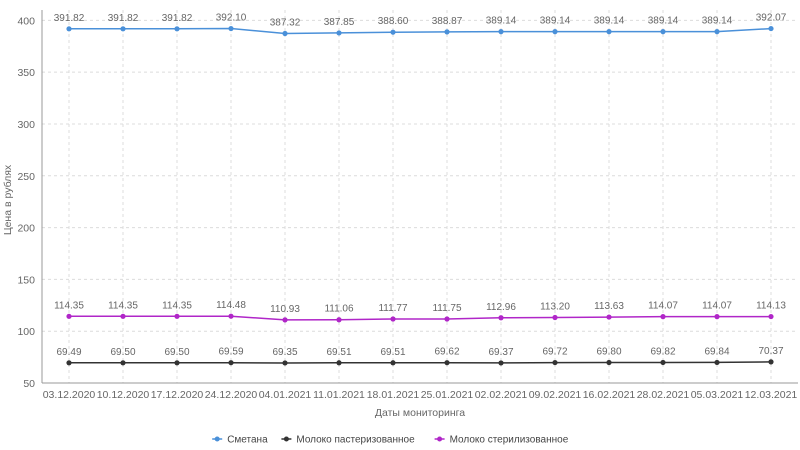 The image size is (800, 450). Describe the element at coordinates (123, 395) in the screenshot. I see `x-tick-label: 10.12.2020` at that location.